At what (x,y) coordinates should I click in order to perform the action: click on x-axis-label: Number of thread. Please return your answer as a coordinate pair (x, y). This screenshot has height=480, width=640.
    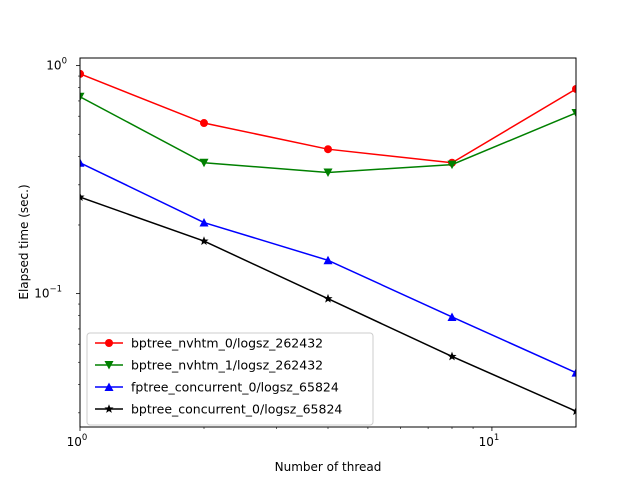
    Looking at the image, I should click on (328, 467).